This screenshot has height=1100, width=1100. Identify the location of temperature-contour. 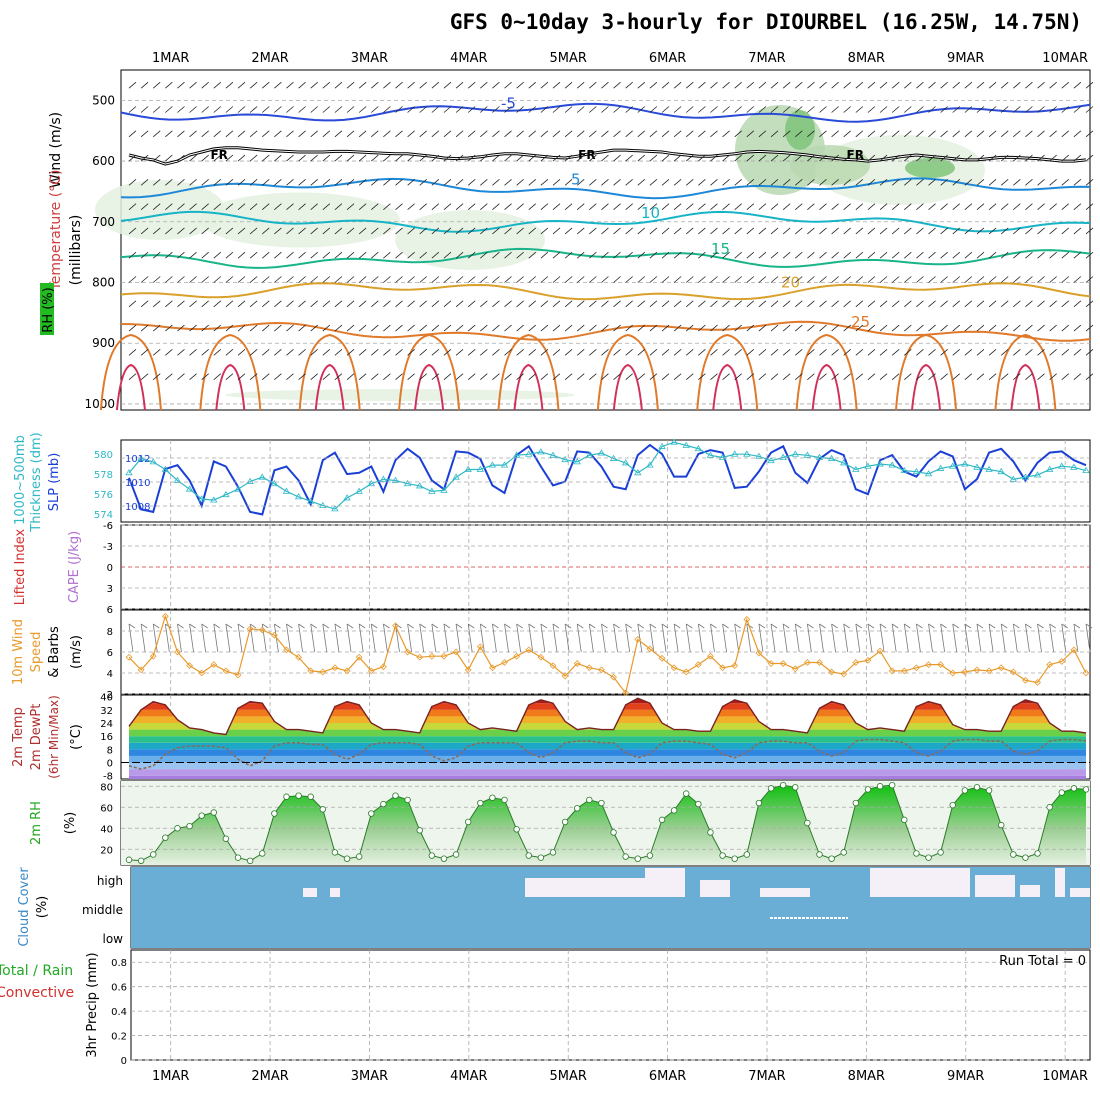
(605, 221).